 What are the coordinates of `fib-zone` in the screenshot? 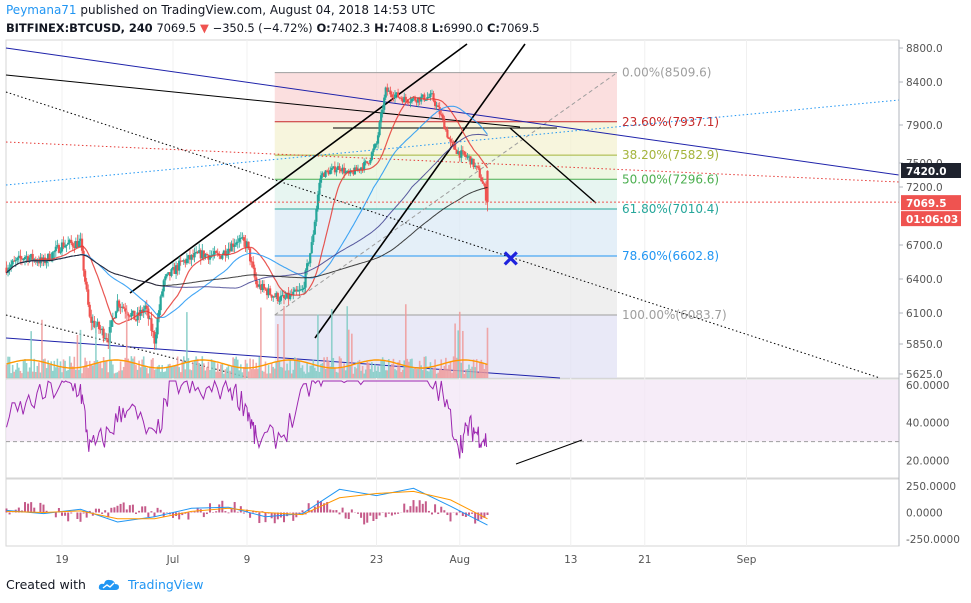 It's located at (445, 97).